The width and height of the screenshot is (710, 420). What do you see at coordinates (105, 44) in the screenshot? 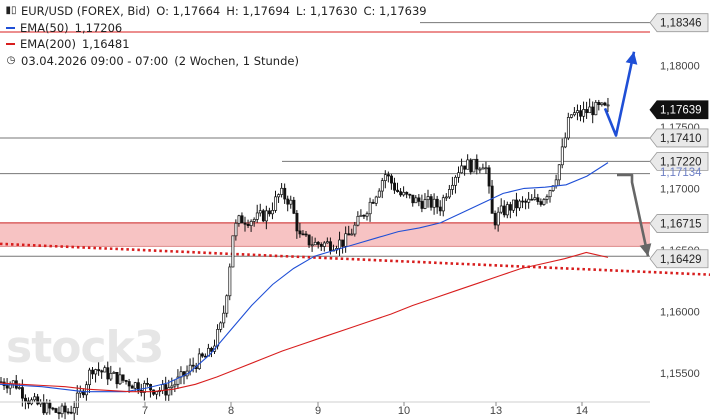
I see `legend-ema200-value: 1,16481` at bounding box center [105, 44].